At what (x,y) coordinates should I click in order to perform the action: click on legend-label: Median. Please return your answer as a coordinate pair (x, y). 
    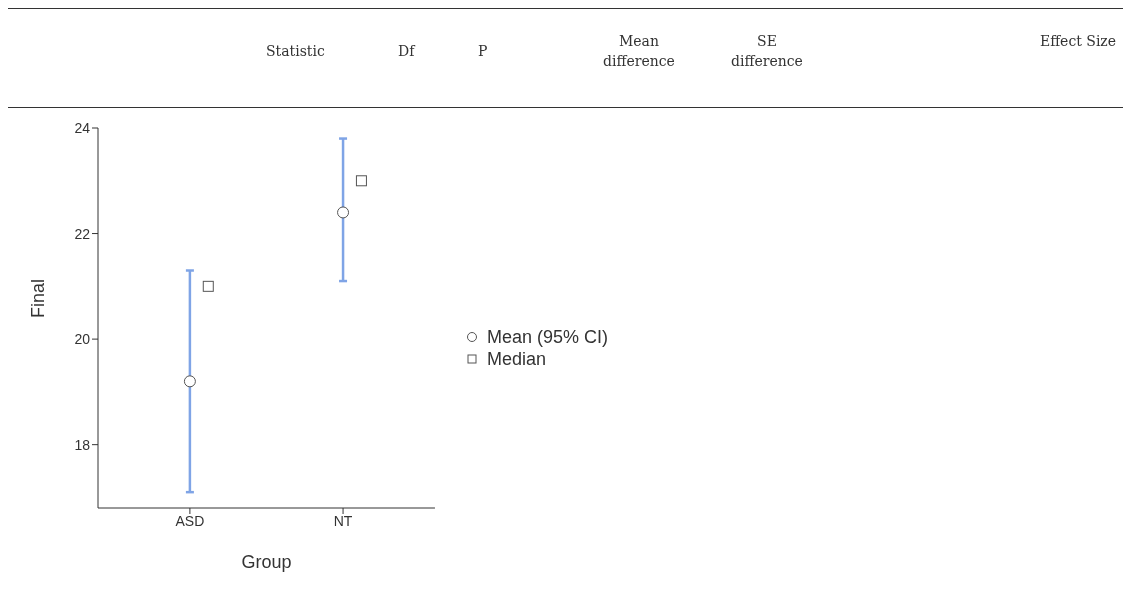
    Looking at the image, I should click on (516, 359).